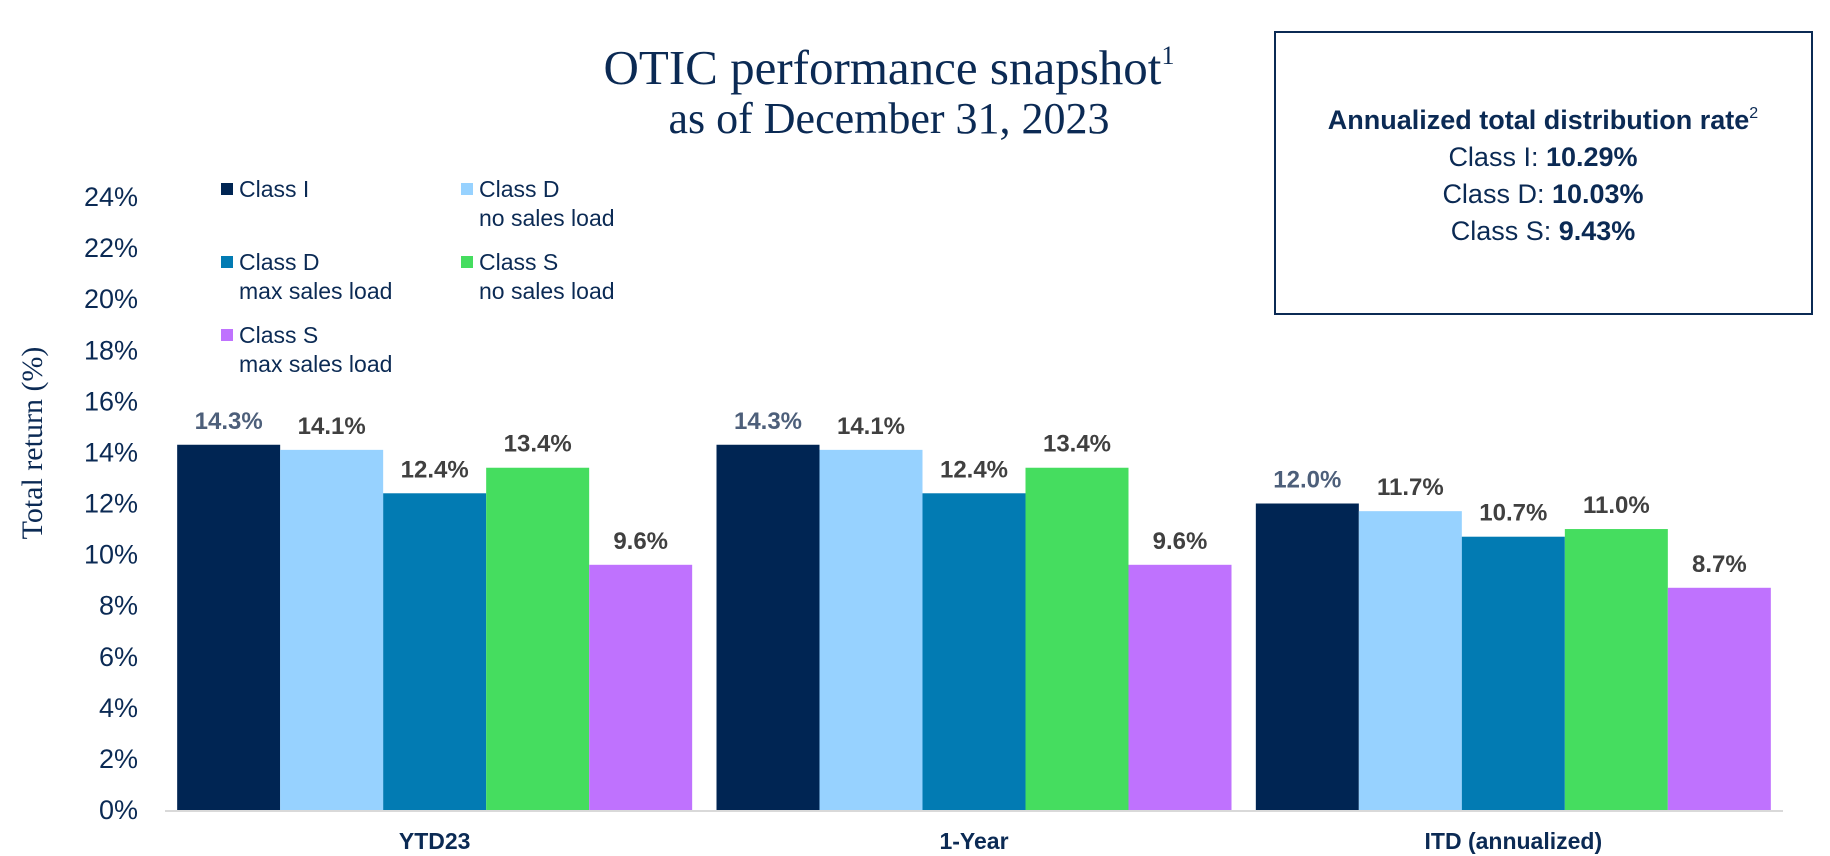 Image resolution: width=1830 pixels, height=856 pixels. I want to click on y-tick-label: 14%, so click(111, 452).